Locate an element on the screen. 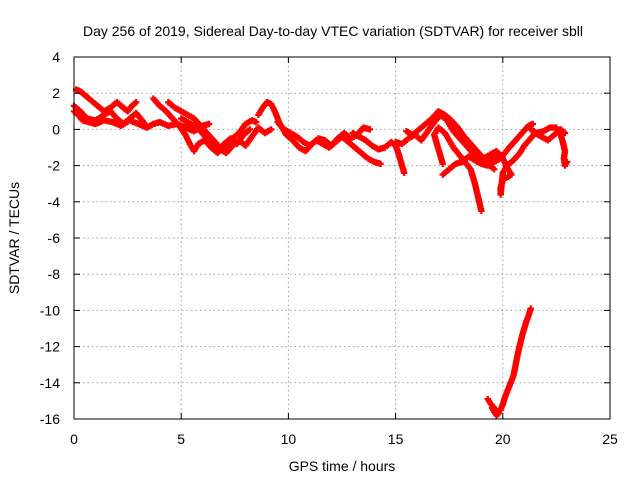 The image size is (640, 480). x-axis-label: GPS time / hours is located at coordinates (342, 466).